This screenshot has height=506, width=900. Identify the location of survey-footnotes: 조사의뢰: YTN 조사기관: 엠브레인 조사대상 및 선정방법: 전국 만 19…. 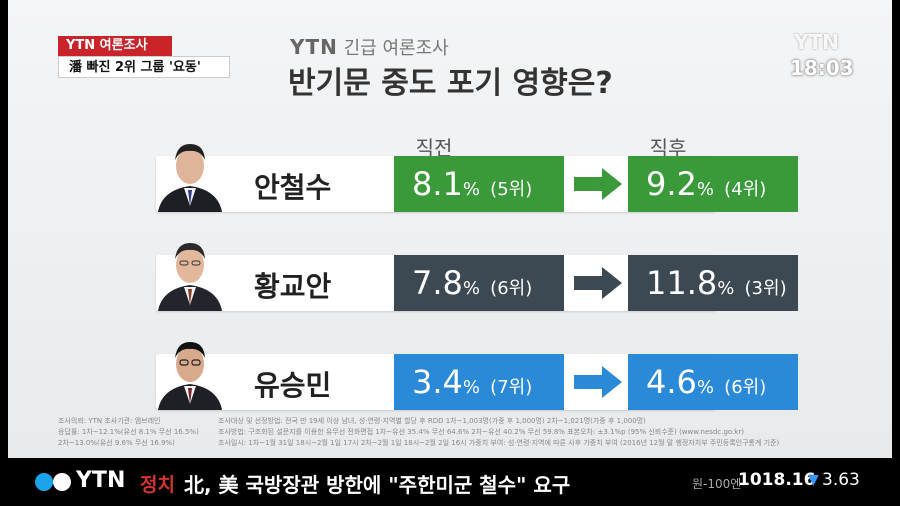
(468, 432).